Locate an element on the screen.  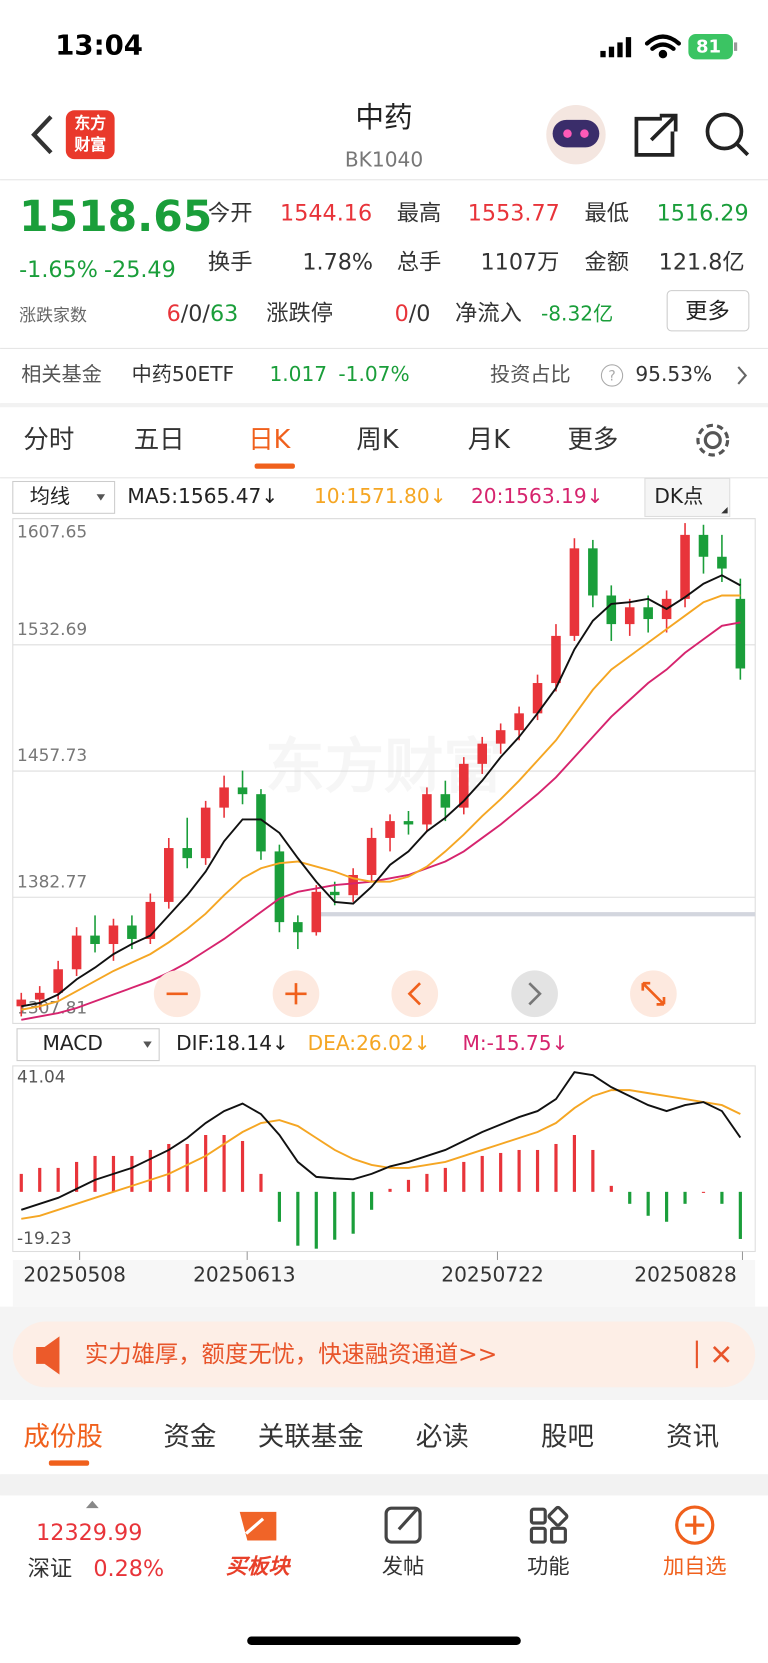
chart-tab: 更多 is located at coordinates (592, 440).